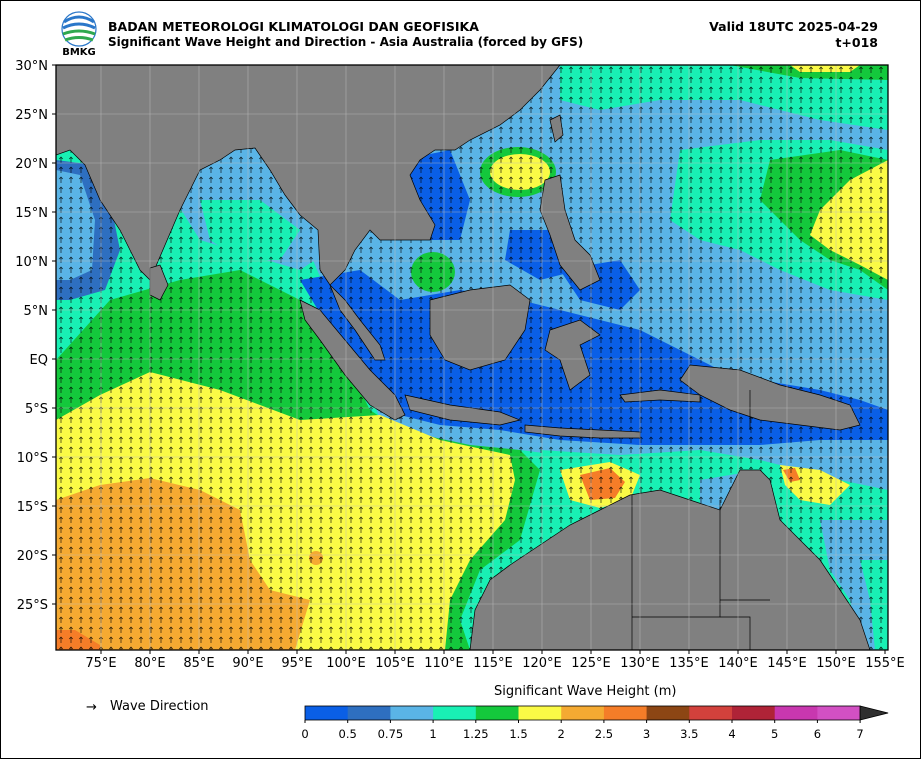 Image resolution: width=921 pixels, height=759 pixels. What do you see at coordinates (640, 663) in the screenshot?
I see `lon-label: 130°E` at bounding box center [640, 663].